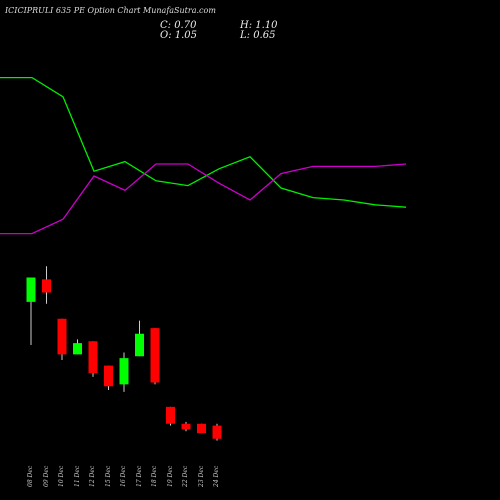 The height and width of the screenshot is (500, 500). I want to click on low-value: L: 0.65, so click(258, 35).